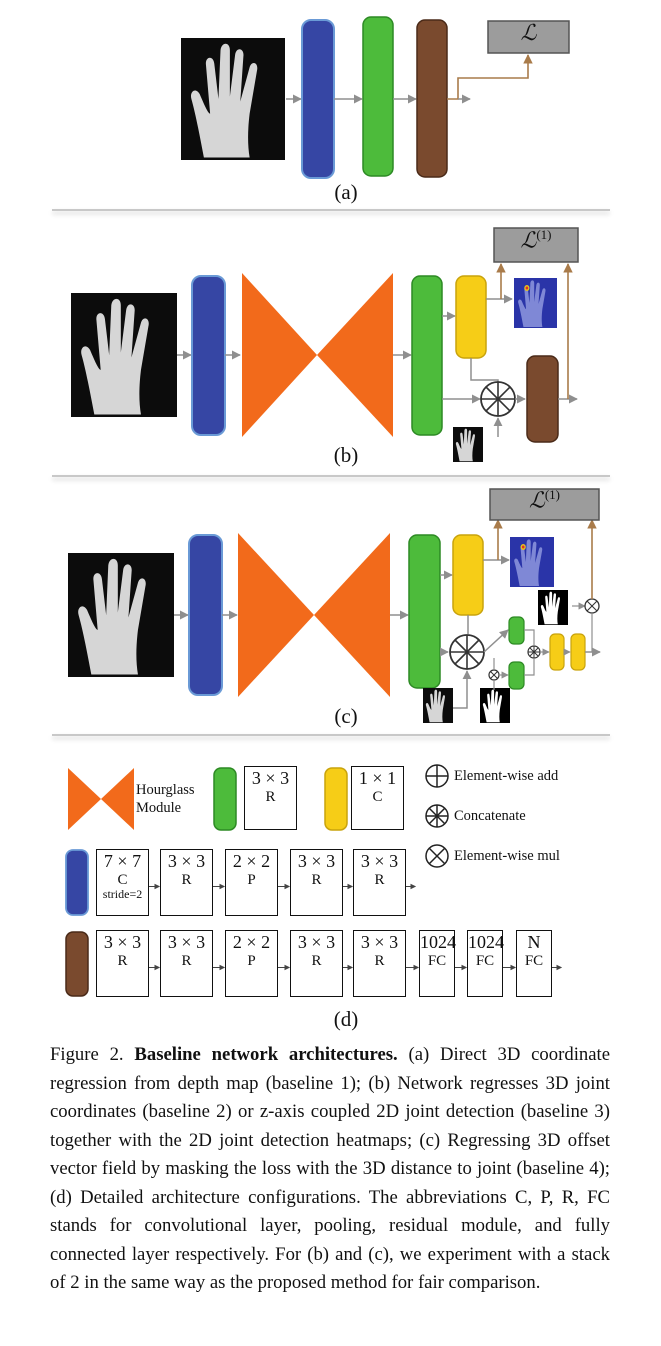 This screenshot has width=661, height=1346. I want to click on panel-c, so click(334, 605).